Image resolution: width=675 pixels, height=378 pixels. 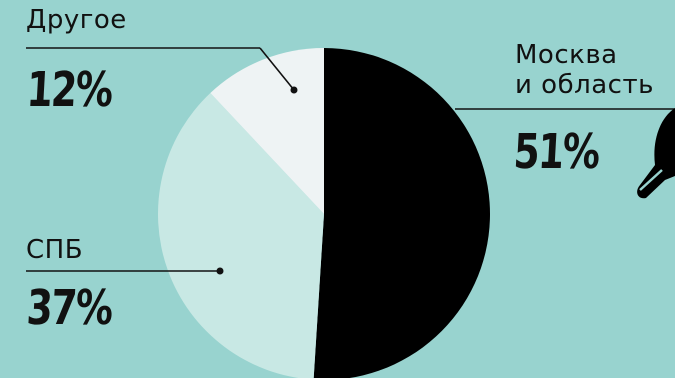 What do you see at coordinates (651, 180) in the screenshot?
I see `magnifier-highlight` at bounding box center [651, 180].